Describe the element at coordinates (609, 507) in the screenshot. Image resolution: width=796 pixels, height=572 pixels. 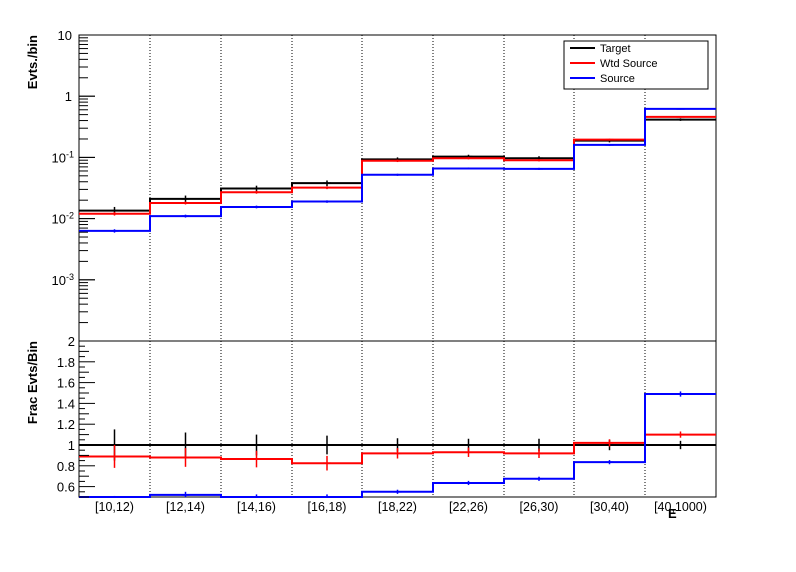
I see `xtick-label: [30,40)` at that location.